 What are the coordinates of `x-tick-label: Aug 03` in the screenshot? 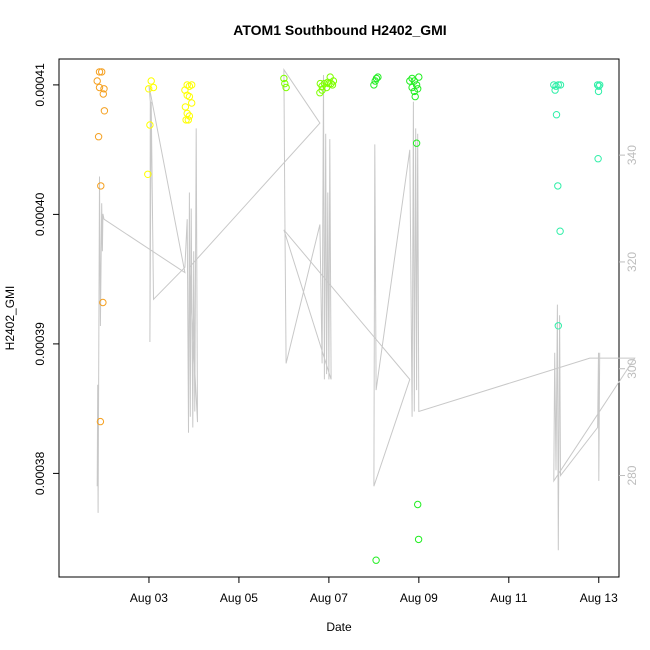 It's located at (149, 598).